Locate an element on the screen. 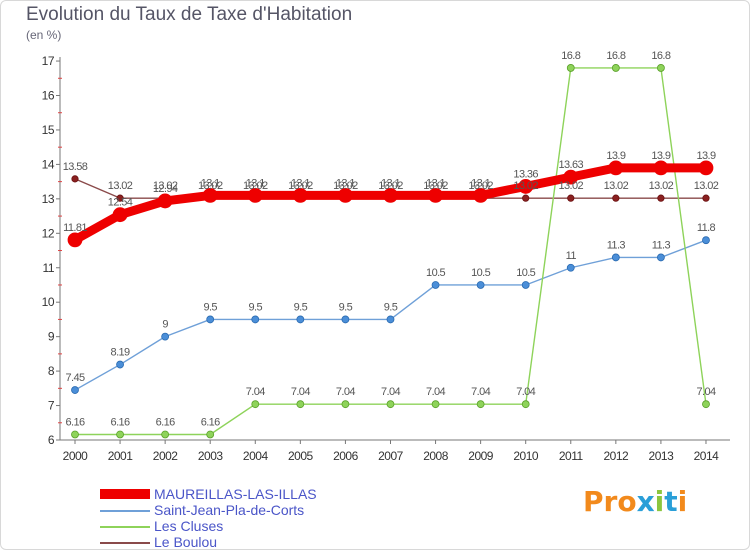  data-label: 11.81 is located at coordinates (75, 228).